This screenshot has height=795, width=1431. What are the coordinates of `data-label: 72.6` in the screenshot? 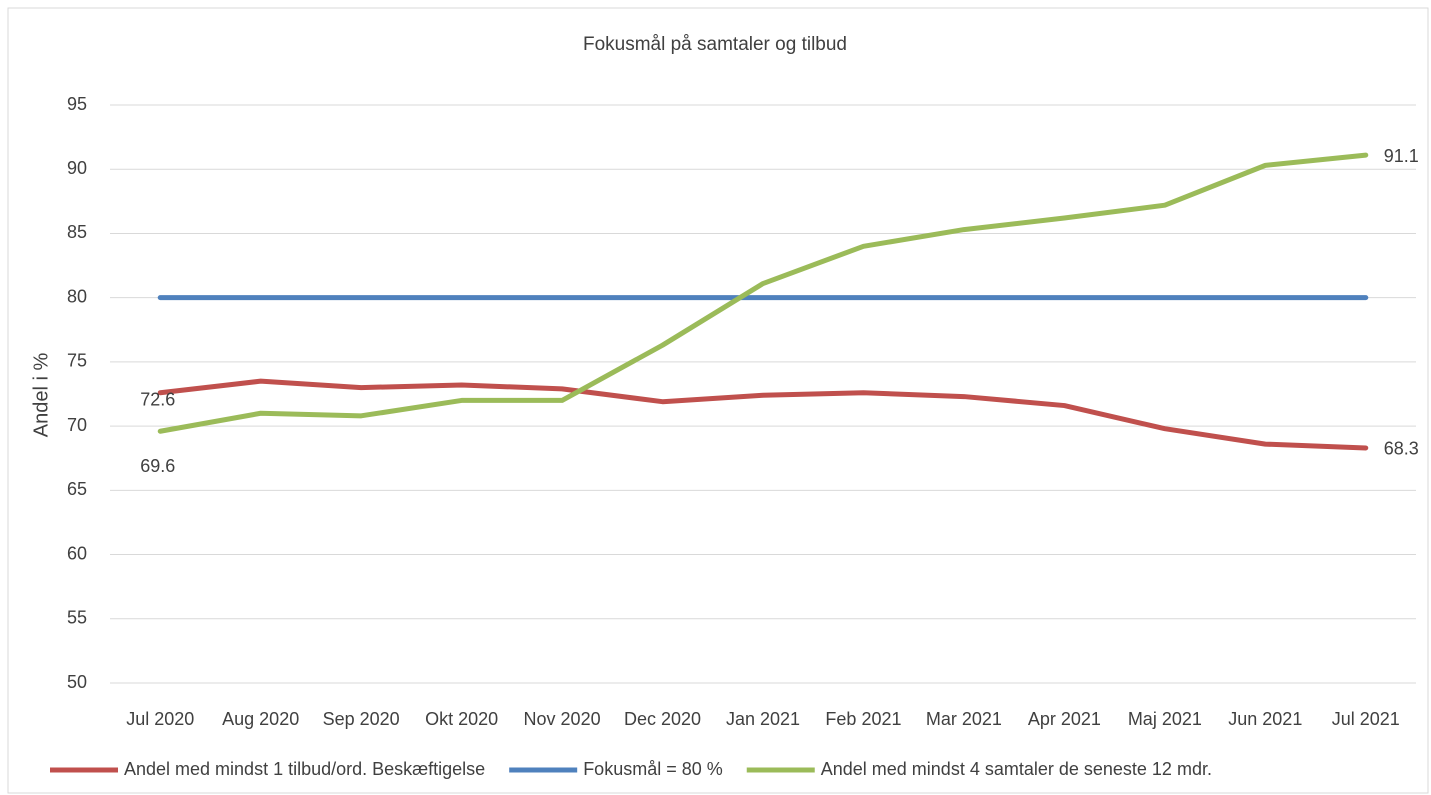 It's located at (157, 399).